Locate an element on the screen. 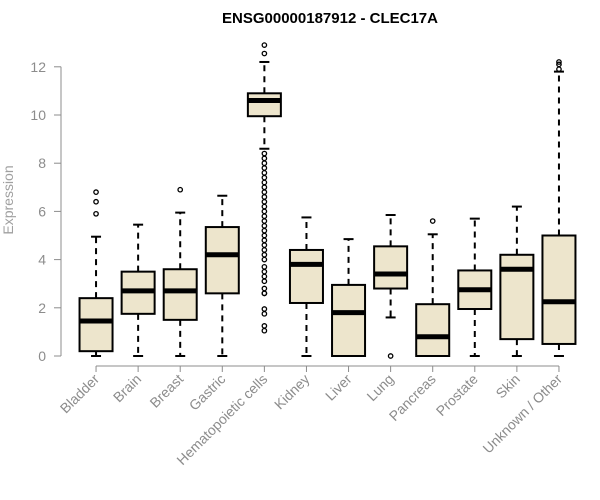 The image size is (600, 500). x-tick-label: Kidney is located at coordinates (292, 392).